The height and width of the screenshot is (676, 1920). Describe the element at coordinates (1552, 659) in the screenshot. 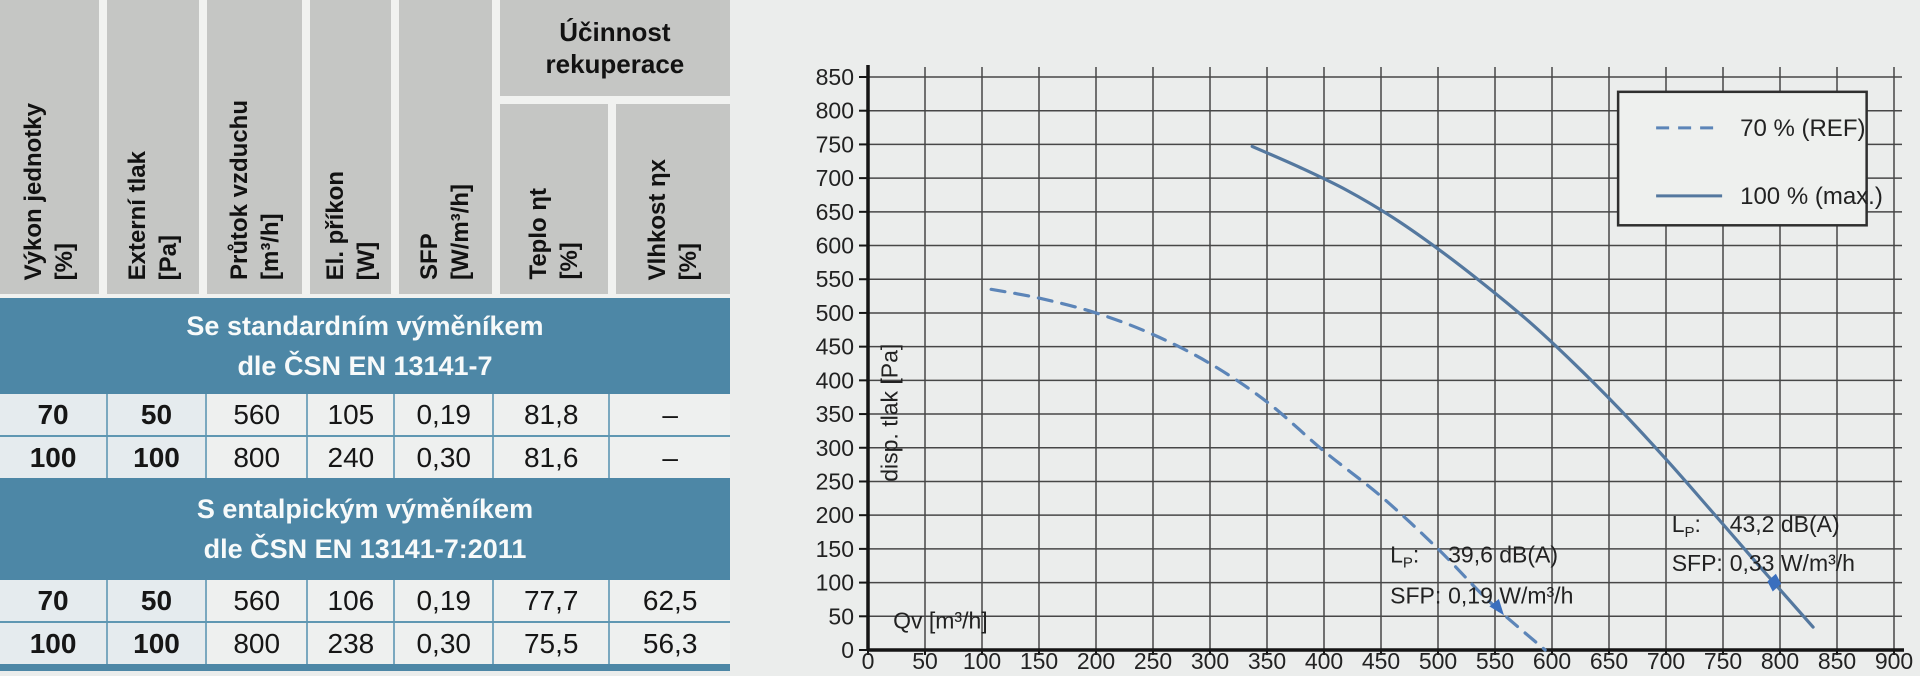

I see `x-tick-label: 600` at that location.